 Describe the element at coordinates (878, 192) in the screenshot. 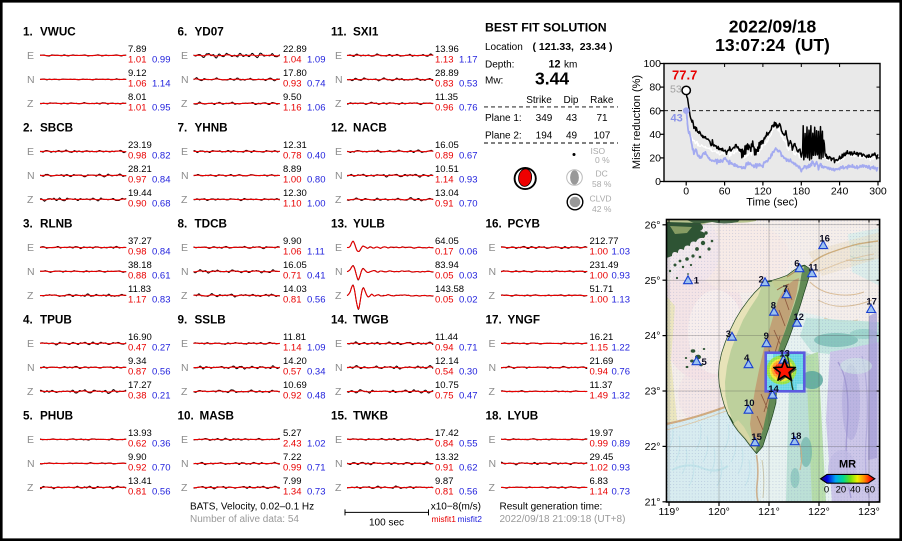

I see `svg-text: 300` at that location.